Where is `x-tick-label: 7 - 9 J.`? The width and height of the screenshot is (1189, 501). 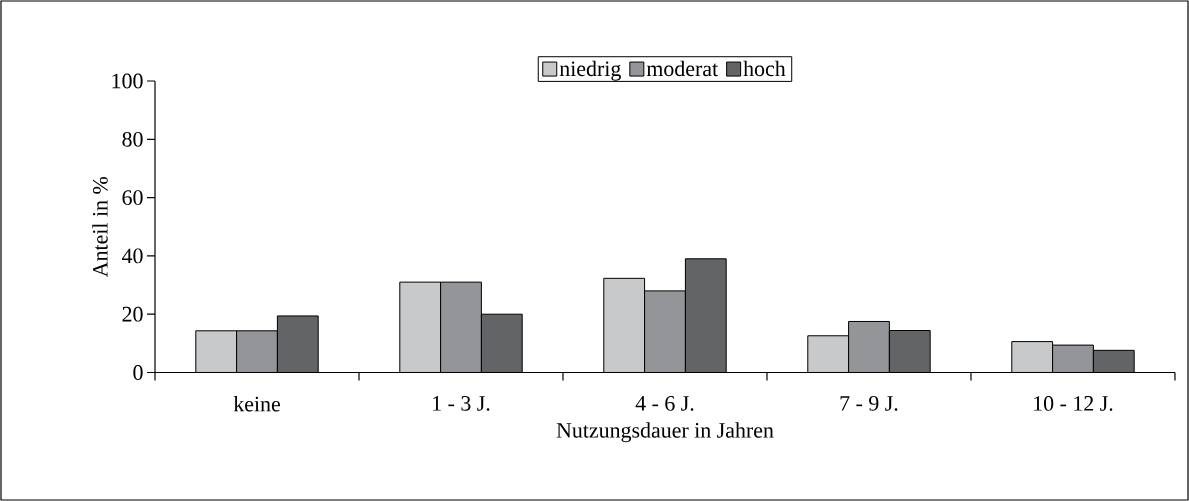 x-tick-label: 7 - 9 J. is located at coordinates (869, 403).